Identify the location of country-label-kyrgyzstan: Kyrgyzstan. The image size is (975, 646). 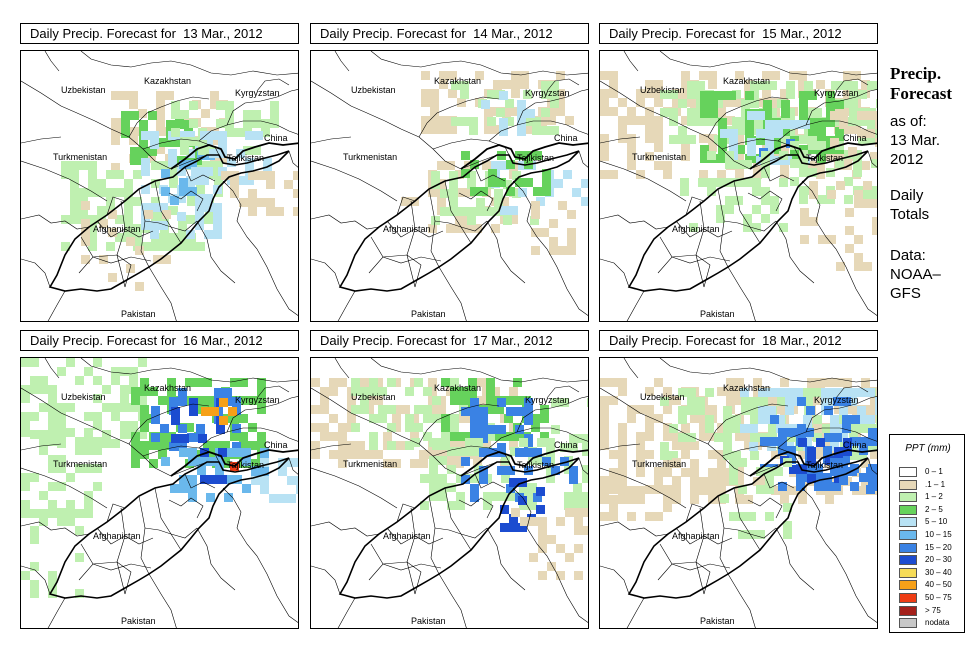
(547, 93).